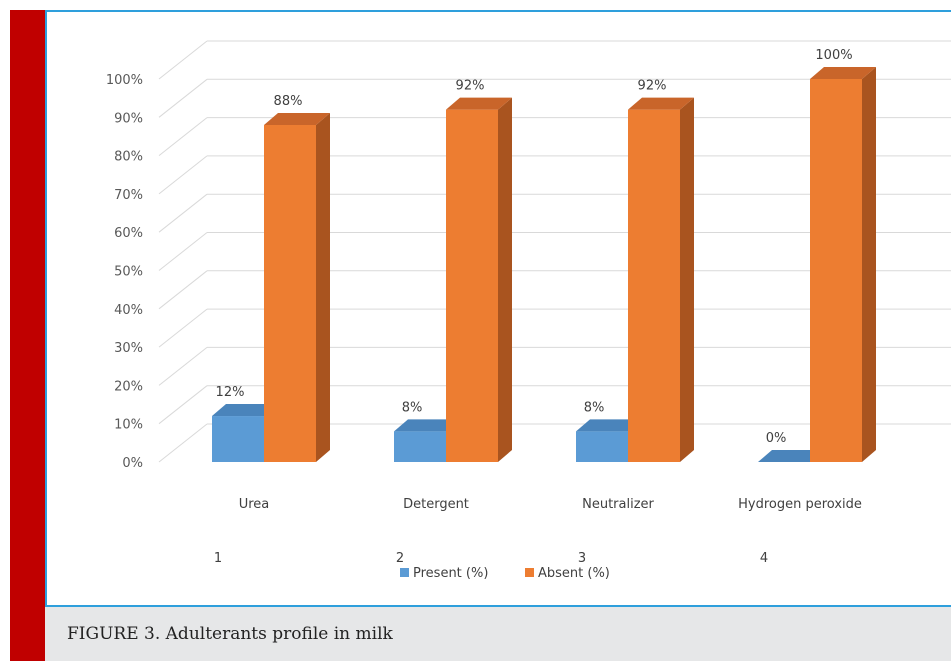 The width and height of the screenshot is (951, 661). Describe the element at coordinates (128, 233) in the screenshot. I see `y-tick-label: 60%` at that location.